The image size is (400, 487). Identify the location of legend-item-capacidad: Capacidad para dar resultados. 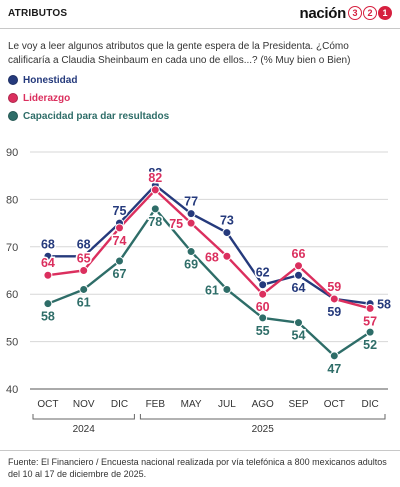
(88, 116).